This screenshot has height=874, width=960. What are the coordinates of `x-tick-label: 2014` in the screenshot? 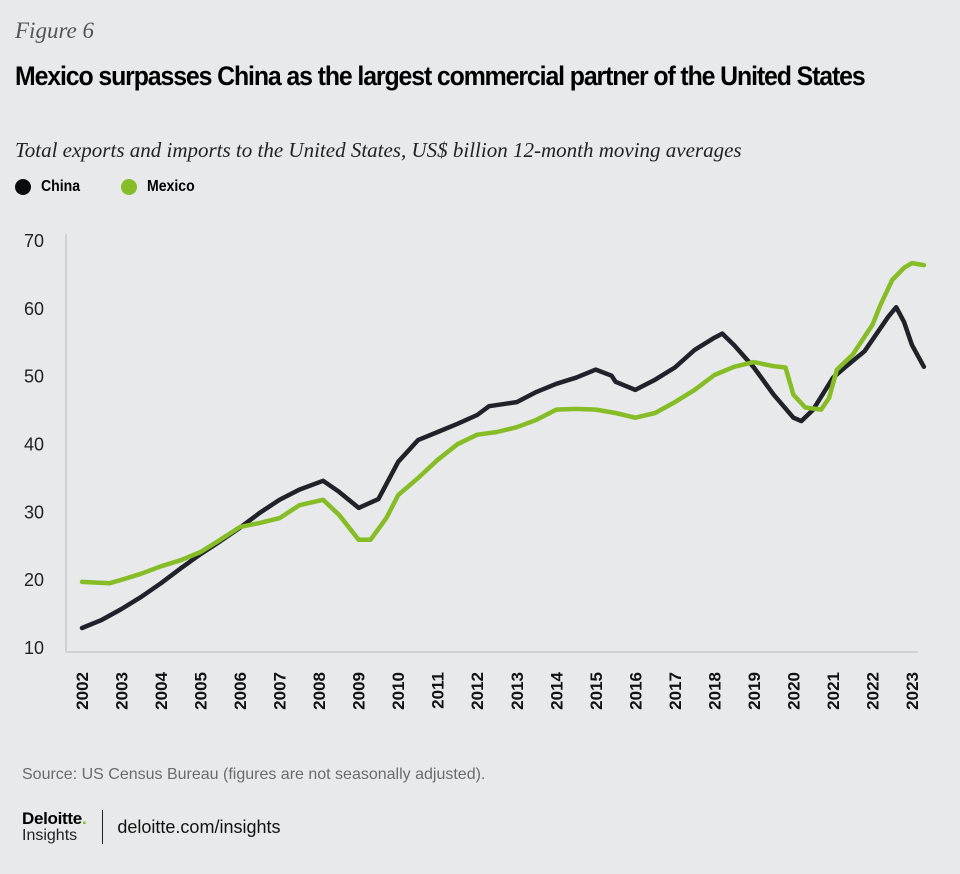 It's located at (556, 690).